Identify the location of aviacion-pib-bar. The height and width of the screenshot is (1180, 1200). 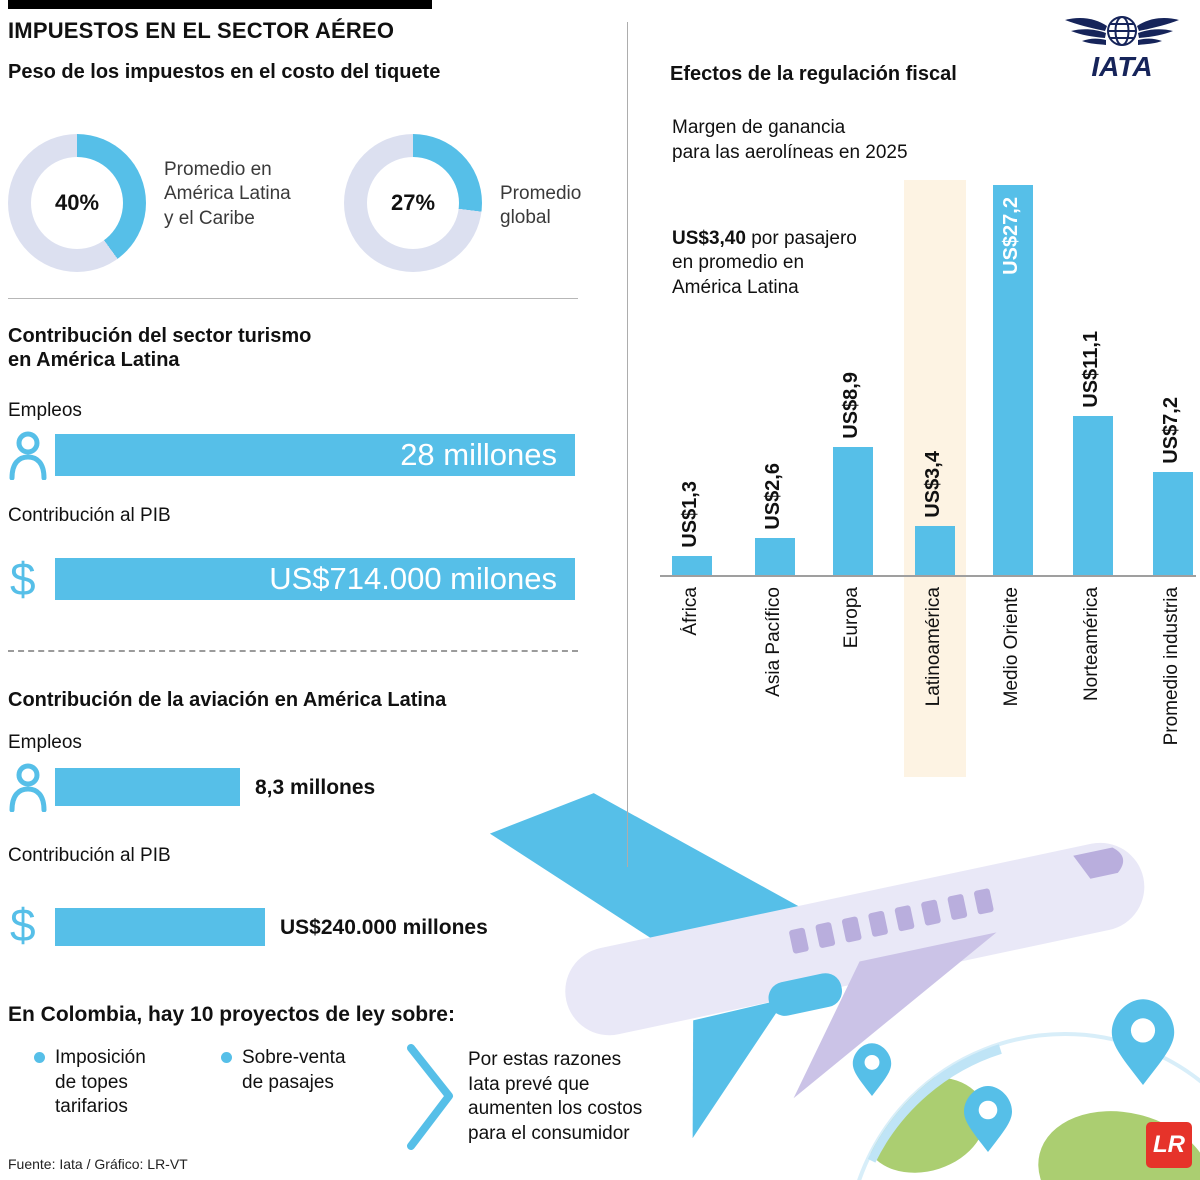
(160, 927).